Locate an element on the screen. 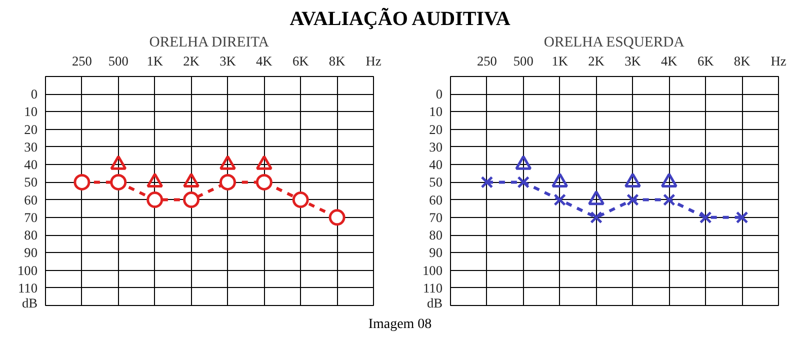 The image size is (806, 347). chart-subtitle: ORELHA DIREITA is located at coordinates (209, 42).